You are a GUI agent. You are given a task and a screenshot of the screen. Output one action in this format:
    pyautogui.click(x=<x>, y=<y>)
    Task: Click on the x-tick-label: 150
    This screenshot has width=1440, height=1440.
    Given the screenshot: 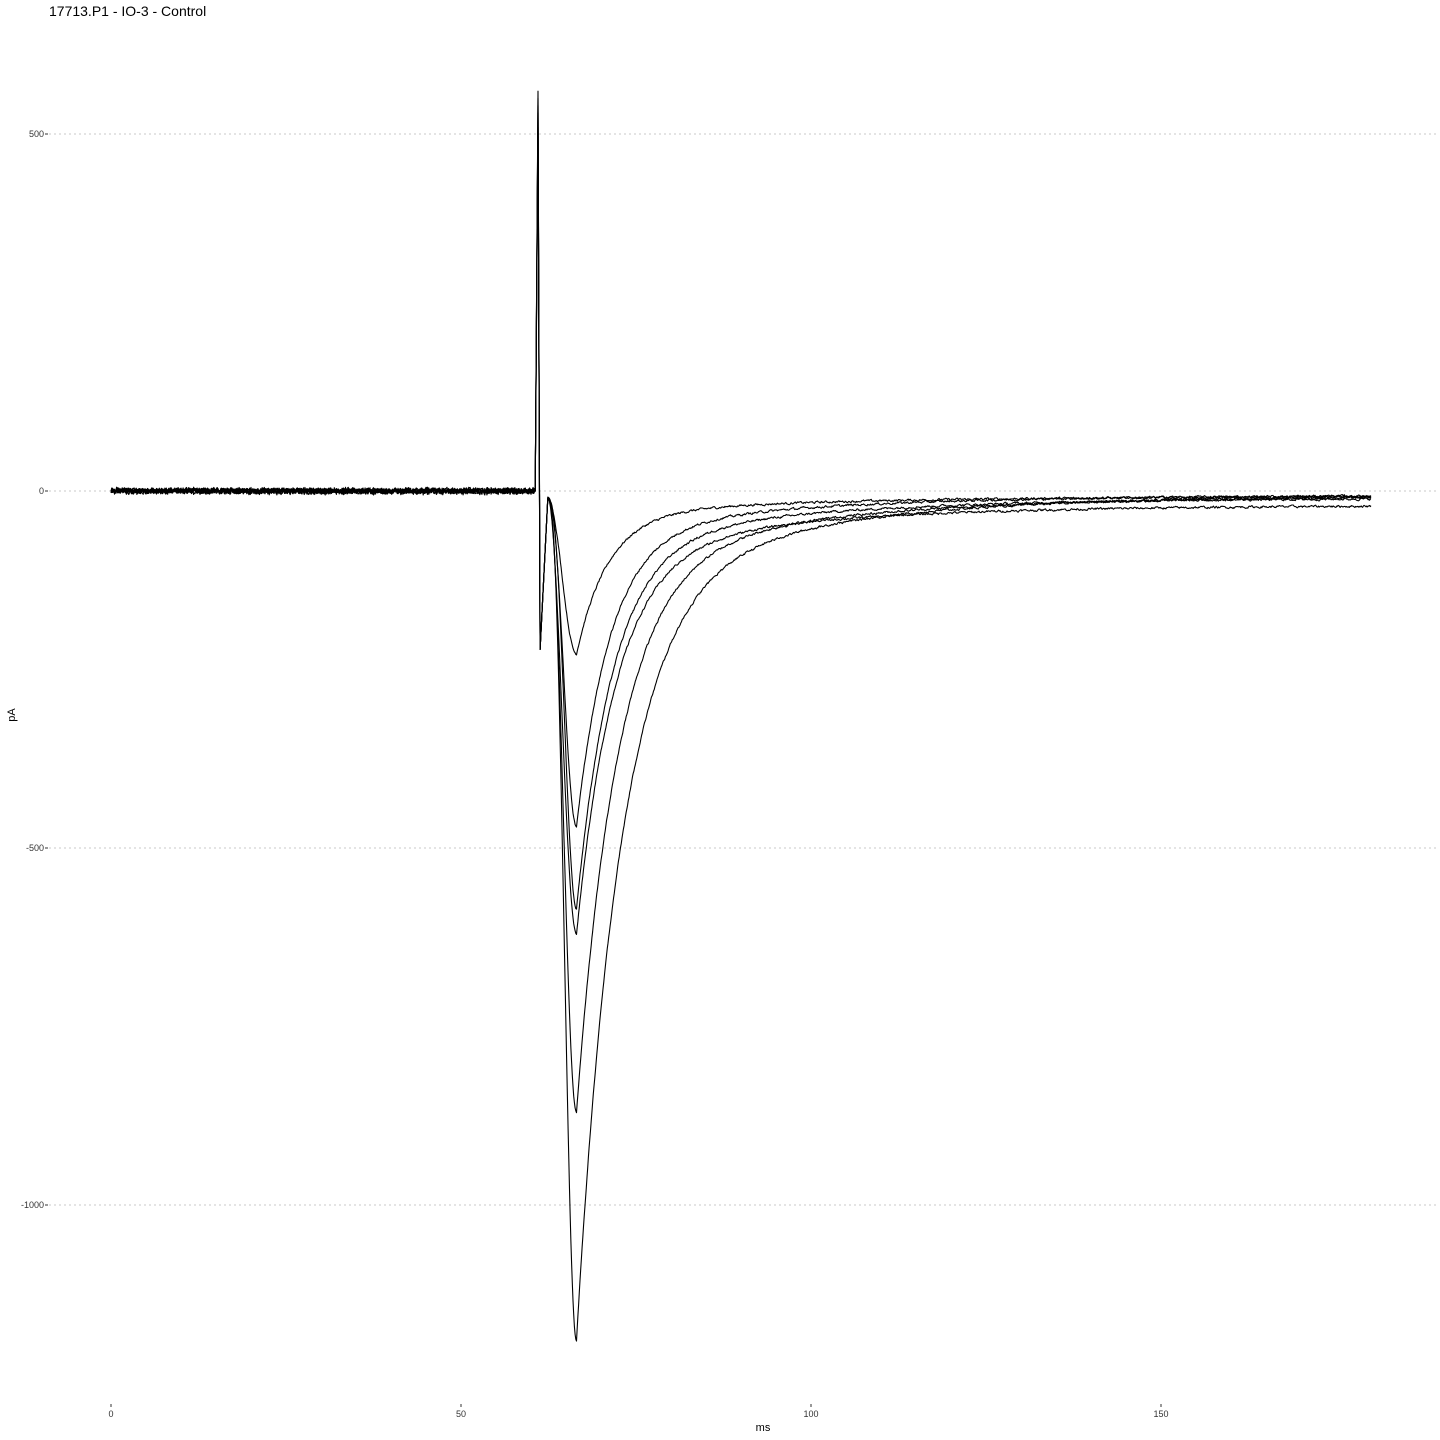 What is the action you would take?
    pyautogui.click(x=1160, y=1414)
    